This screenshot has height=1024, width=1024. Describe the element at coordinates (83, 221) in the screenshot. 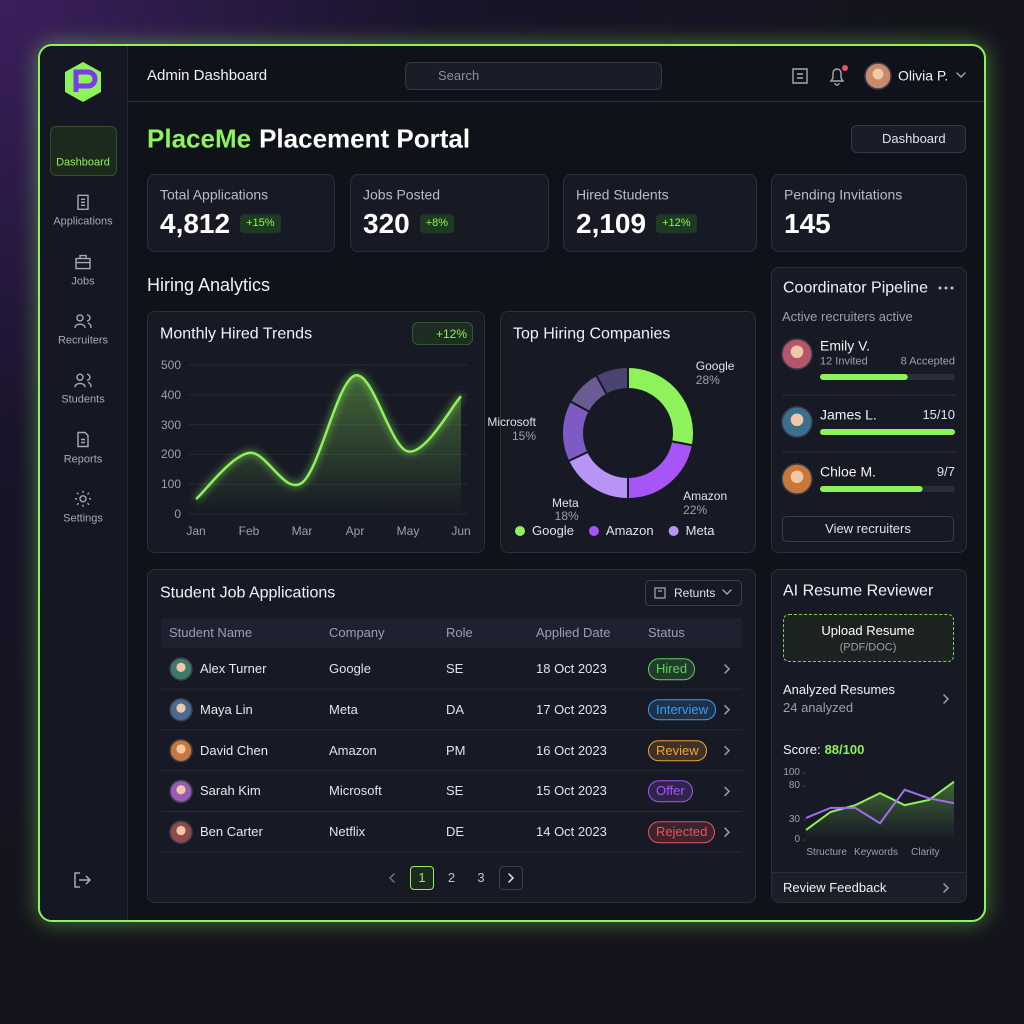

I see `nav-item: Applications` at that location.